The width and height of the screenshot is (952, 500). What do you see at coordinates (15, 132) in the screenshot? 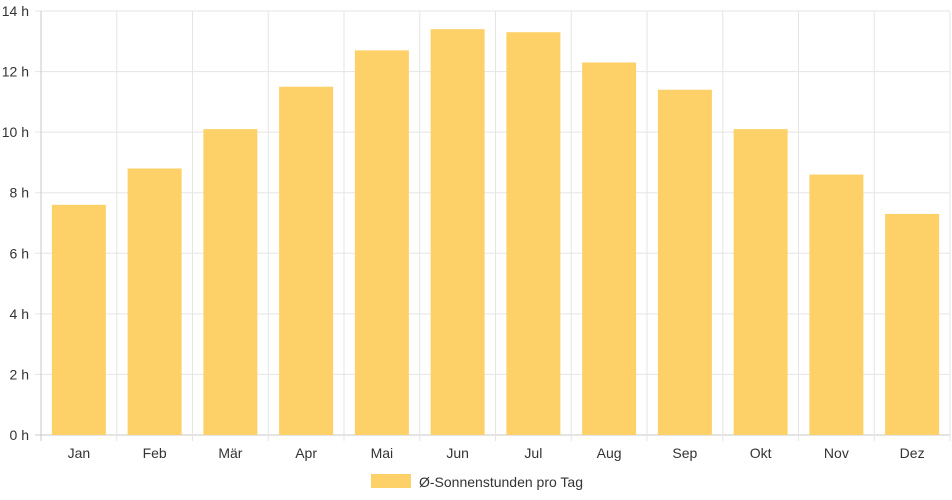
I see `y-tick-label: 10 h` at bounding box center [15, 132].